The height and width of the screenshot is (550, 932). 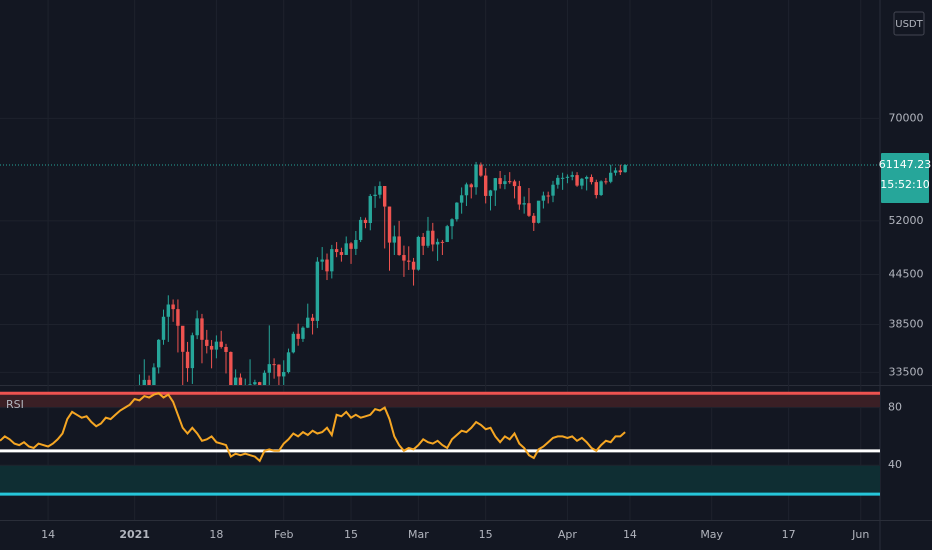 I want to click on y-tick-label: 38500, so click(x=906, y=323).